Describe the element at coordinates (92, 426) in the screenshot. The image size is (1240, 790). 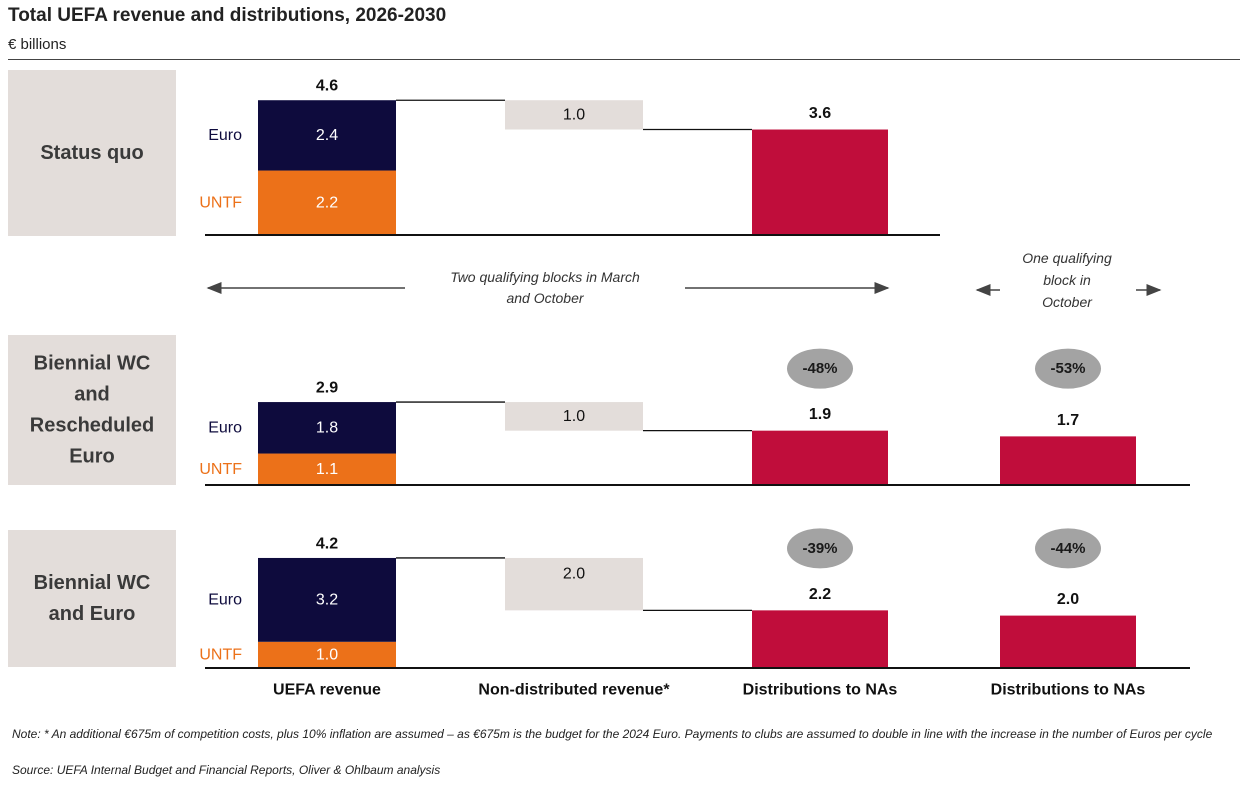
I see `scenario-label: Rescheduled` at that location.